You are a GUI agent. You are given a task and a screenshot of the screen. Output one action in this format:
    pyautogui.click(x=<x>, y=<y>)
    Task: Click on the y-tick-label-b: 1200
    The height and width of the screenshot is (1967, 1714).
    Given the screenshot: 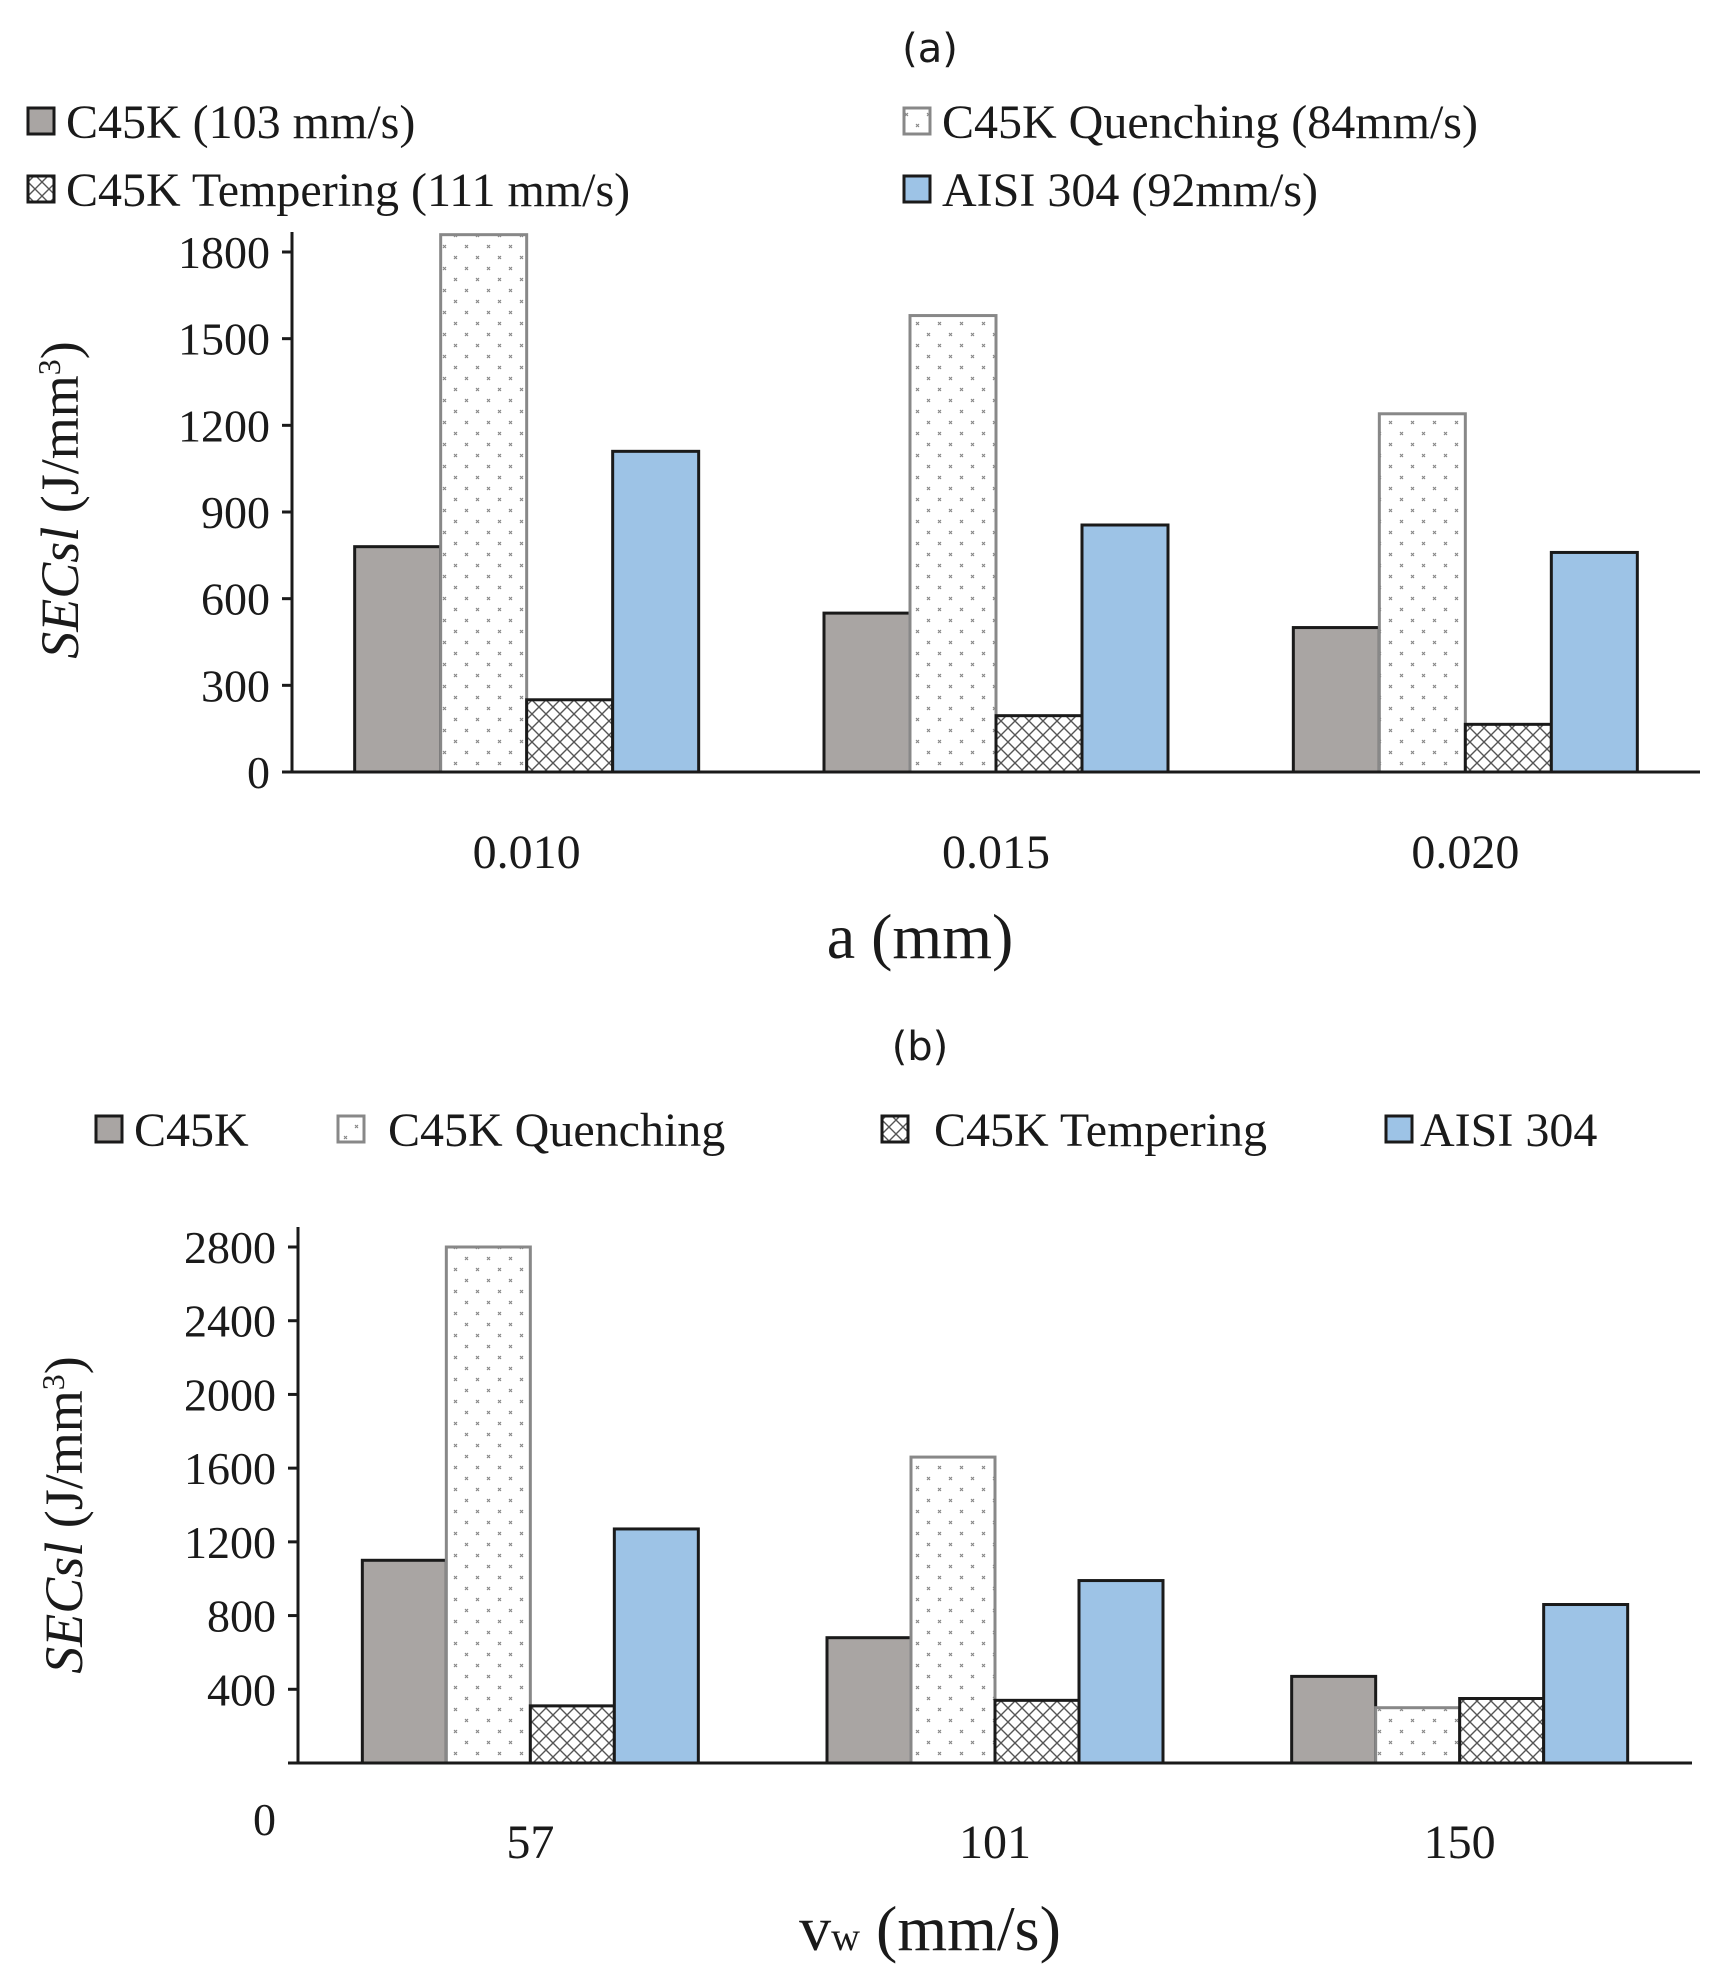 What is the action you would take?
    pyautogui.click(x=230, y=1542)
    